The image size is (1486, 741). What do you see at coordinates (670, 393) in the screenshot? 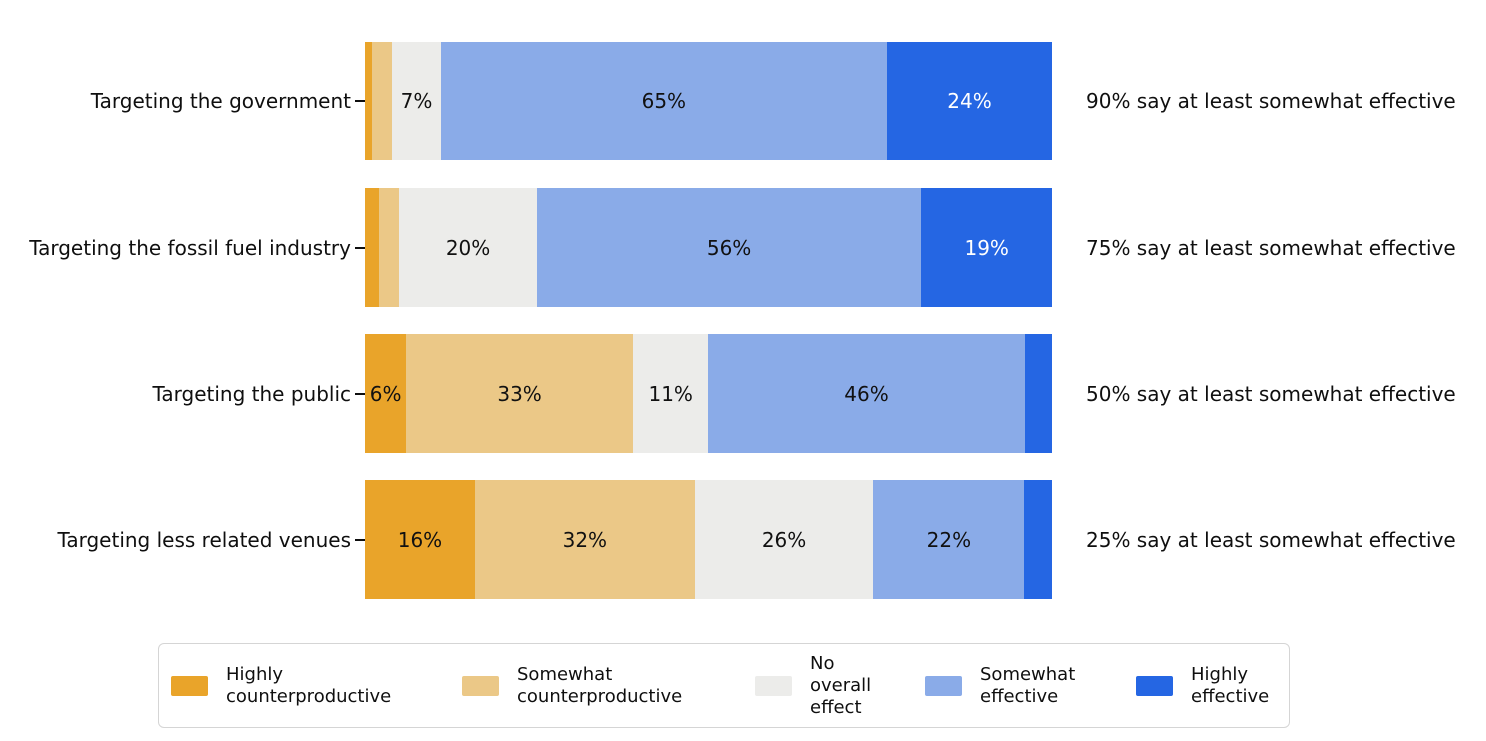
I see `bar-segment: 11%` at bounding box center [670, 393].